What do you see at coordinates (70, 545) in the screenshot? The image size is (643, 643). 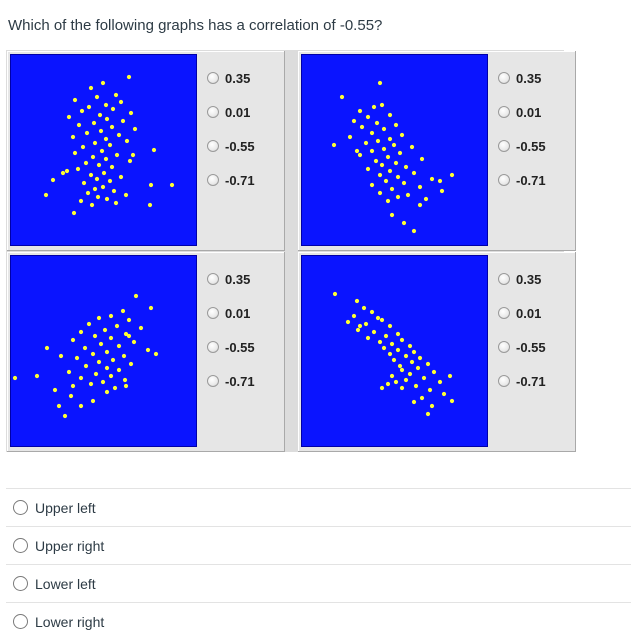 I see `answer-label: Upper right` at bounding box center [70, 545].